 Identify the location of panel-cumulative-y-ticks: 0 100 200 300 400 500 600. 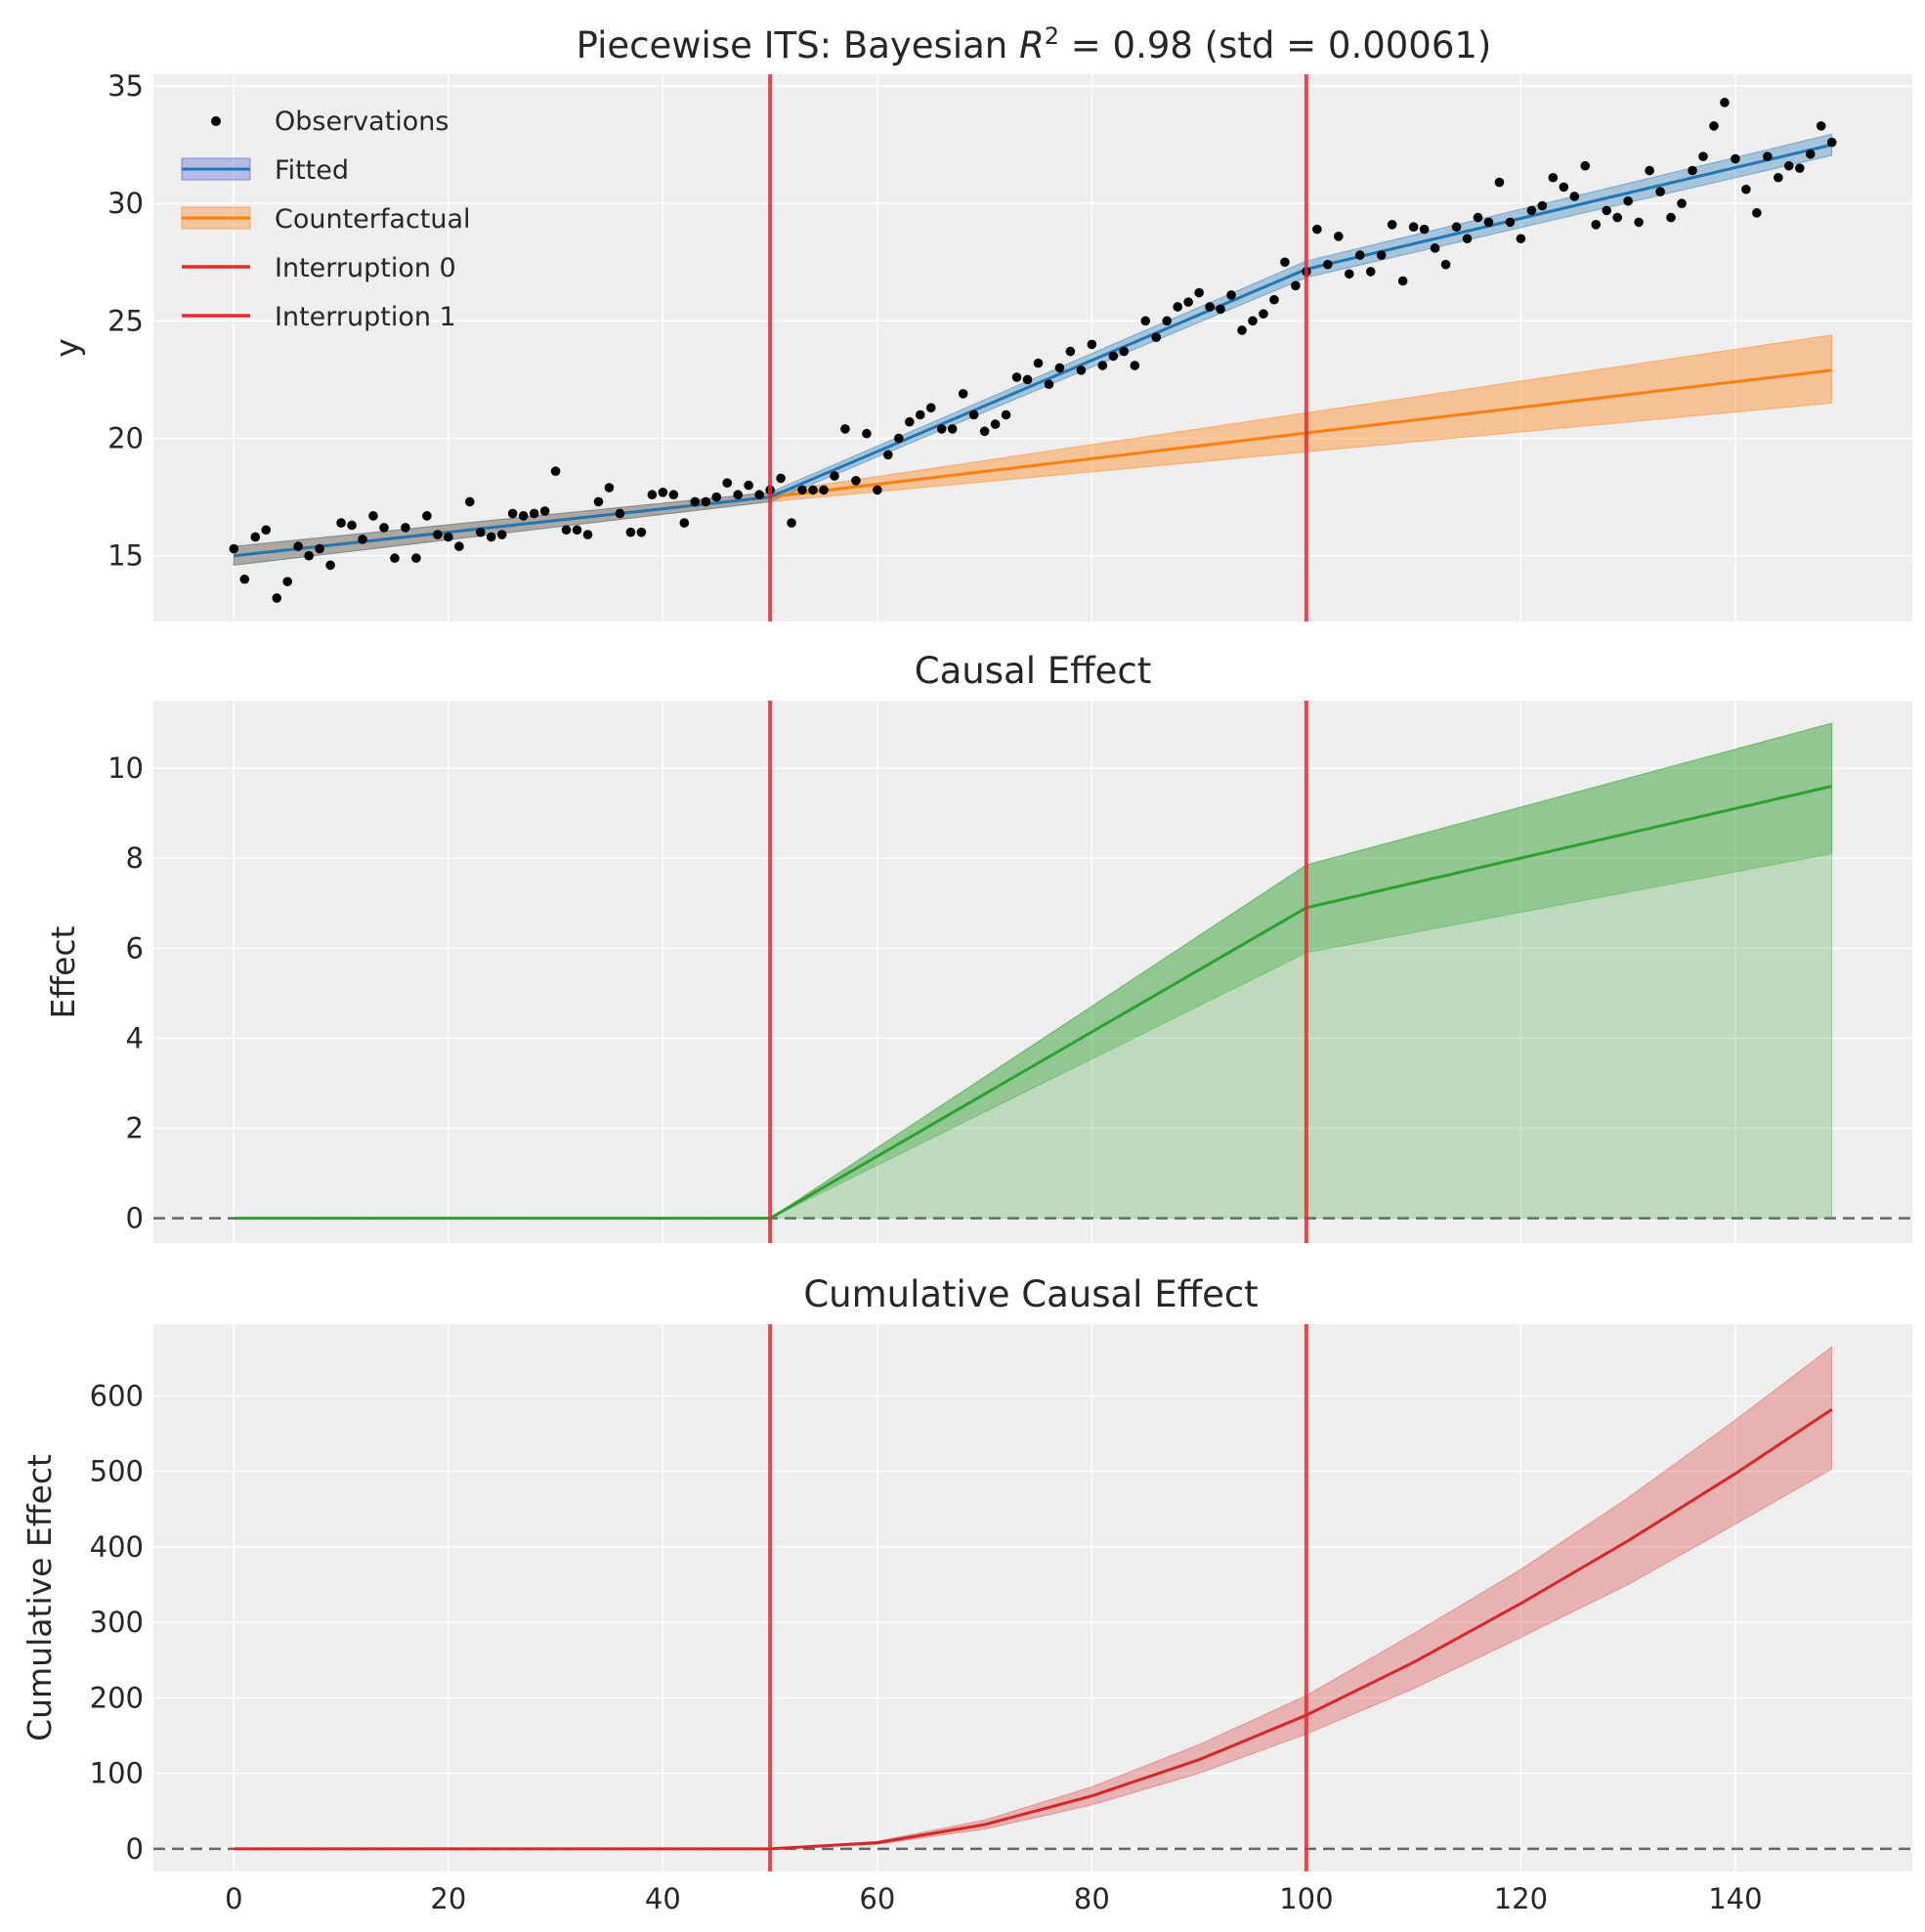
(117, 1622).